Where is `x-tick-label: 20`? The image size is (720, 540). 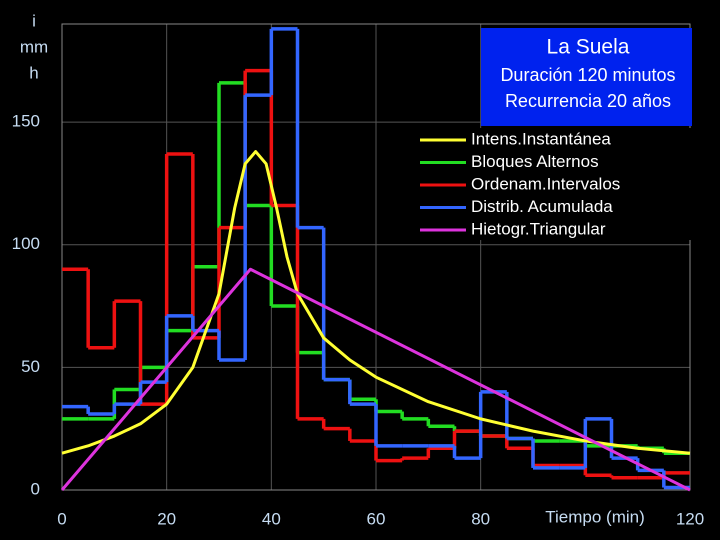 x-tick-label: 20 is located at coordinates (166, 518).